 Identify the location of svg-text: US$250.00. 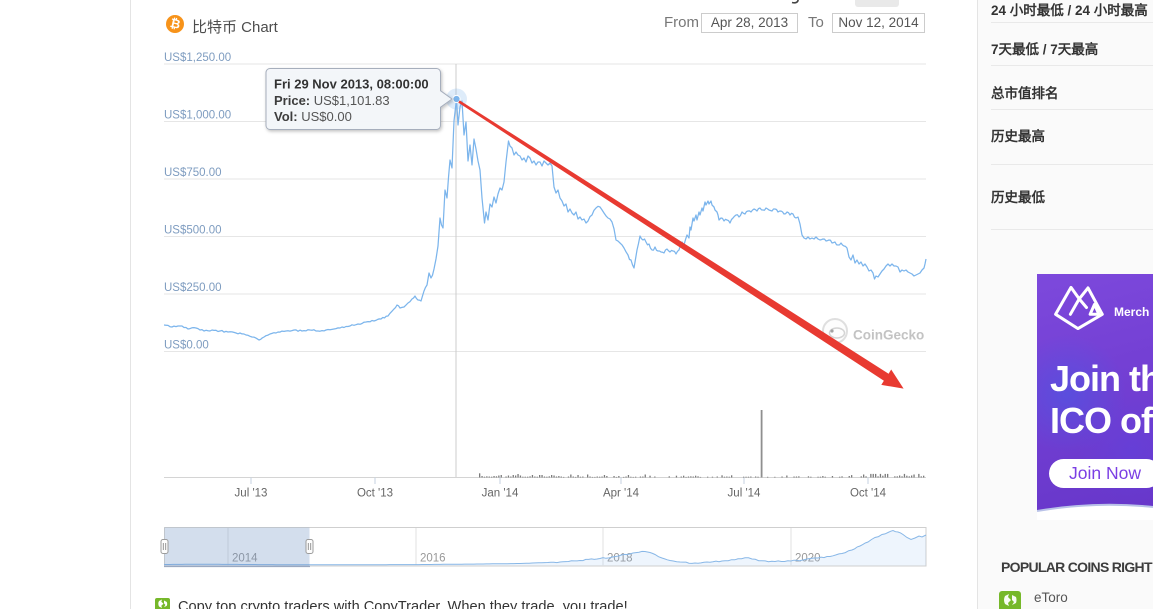
(193, 288).